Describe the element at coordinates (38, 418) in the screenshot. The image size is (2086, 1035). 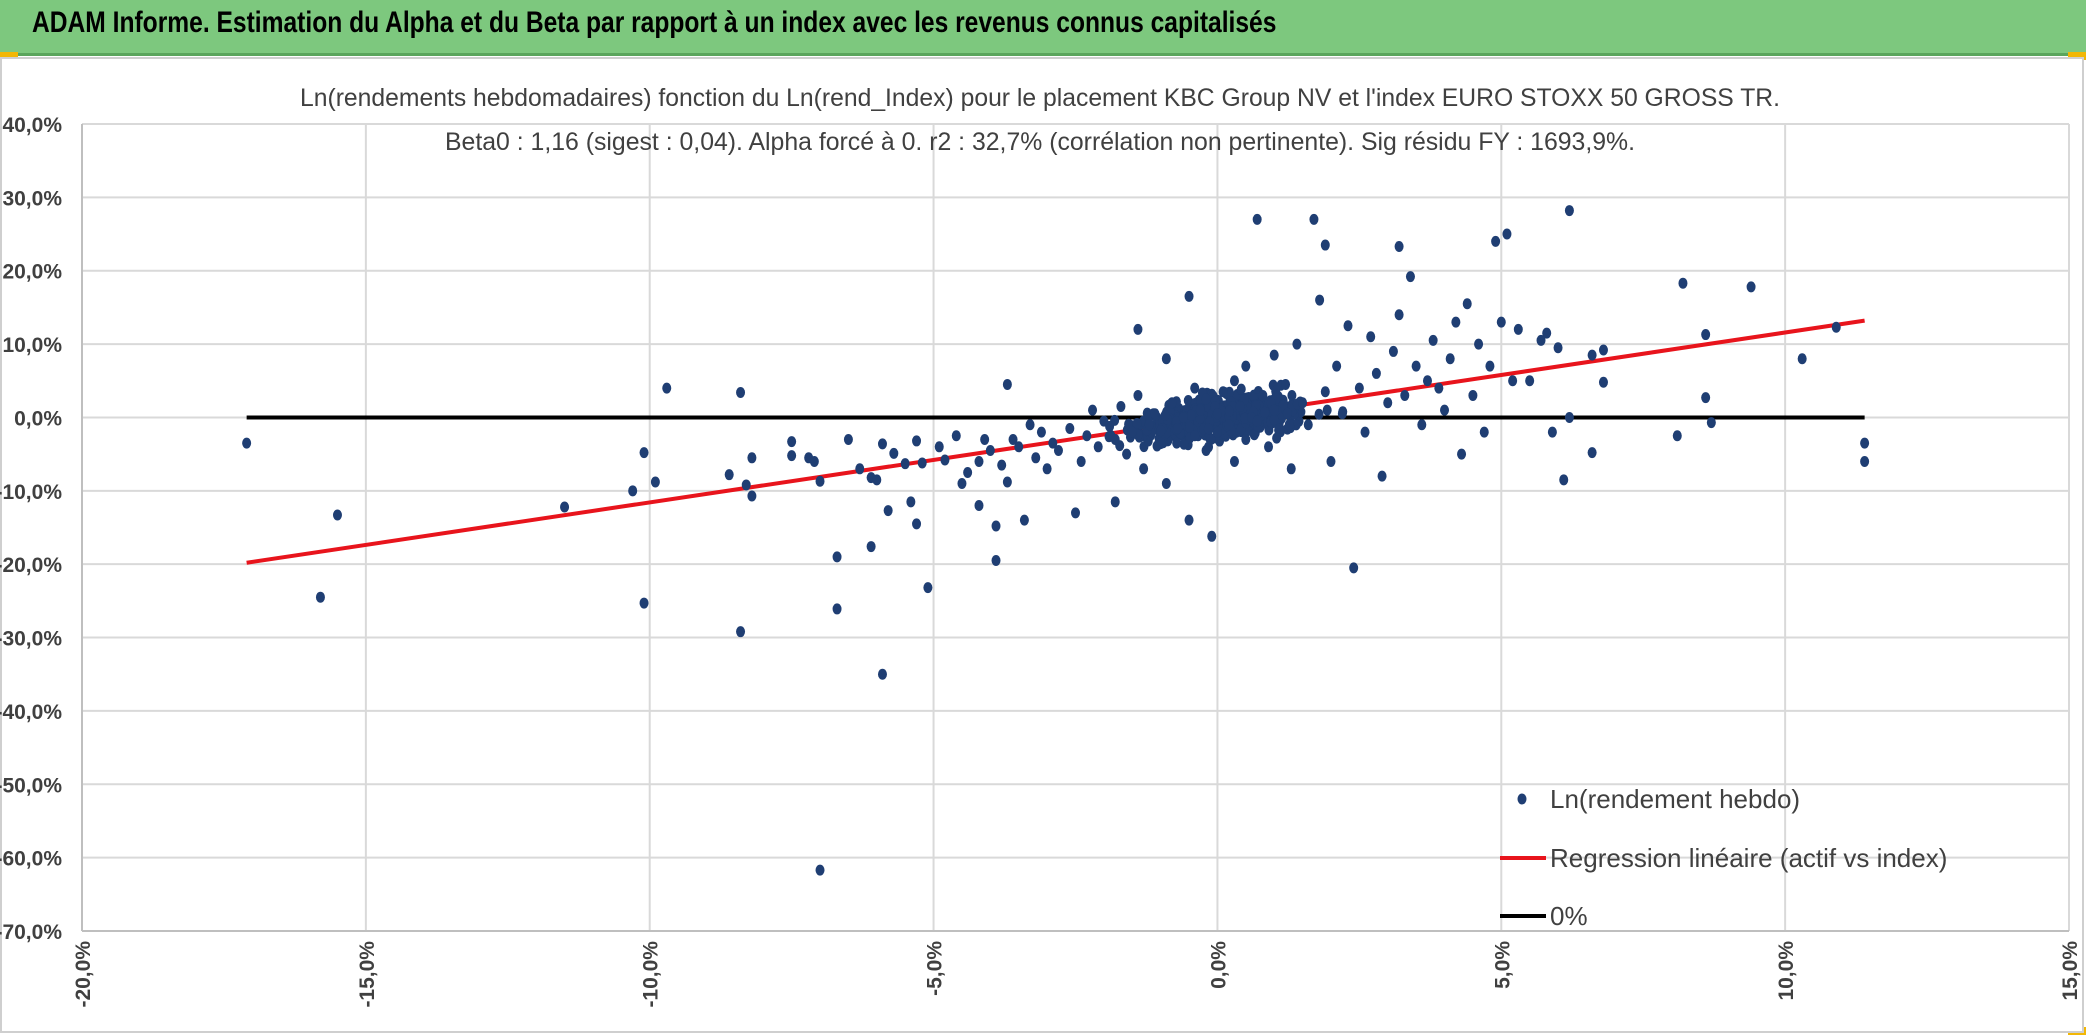
I see `y-tick-label: 0,0%` at that location.